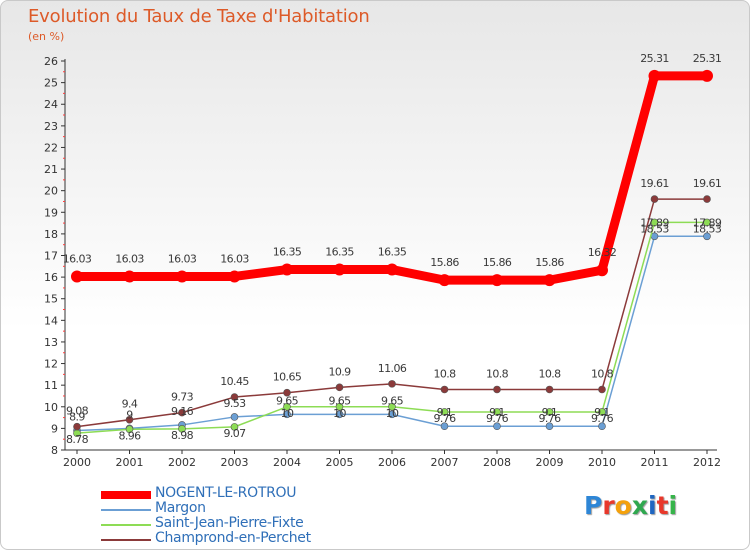 Image resolution: width=750 pixels, height=550 pixels. Describe the element at coordinates (392, 368) in the screenshot. I see `data-label: 11.06` at that location.